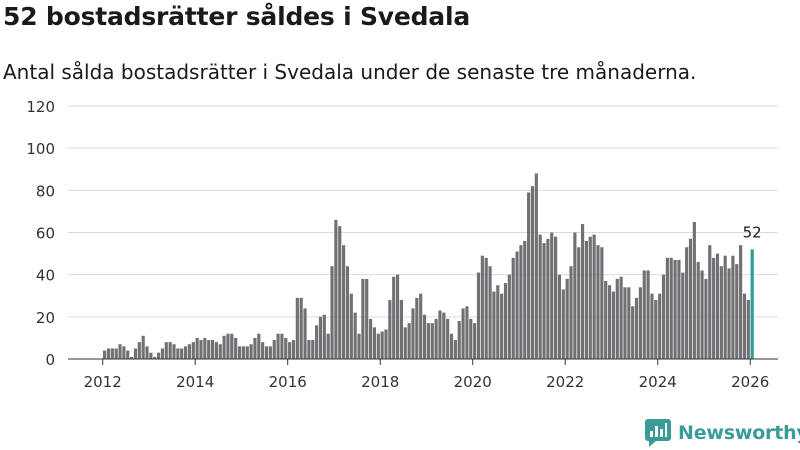  Describe the element at coordinates (45, 191) in the screenshot. I see `y-tick-label: 80` at that location.